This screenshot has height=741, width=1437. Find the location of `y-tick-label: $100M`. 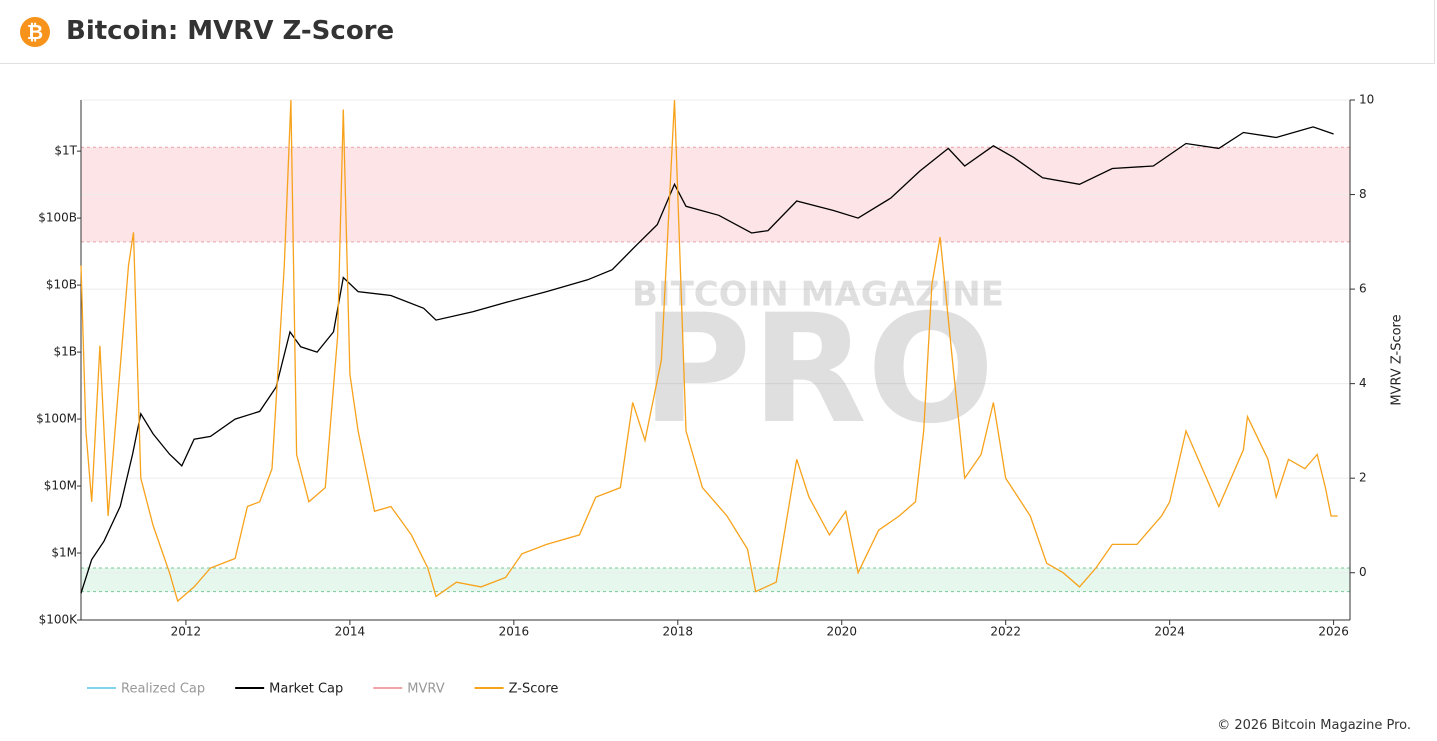

y-tick-label: $100M is located at coordinates (56, 419).